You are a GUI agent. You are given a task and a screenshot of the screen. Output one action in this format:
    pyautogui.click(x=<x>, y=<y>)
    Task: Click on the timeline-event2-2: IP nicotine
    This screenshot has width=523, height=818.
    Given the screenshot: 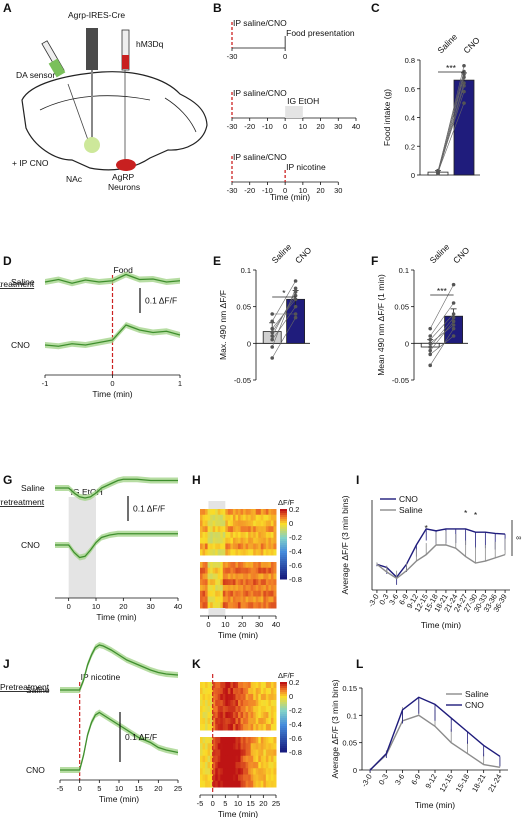 What is the action you would take?
    pyautogui.click(x=306, y=167)
    